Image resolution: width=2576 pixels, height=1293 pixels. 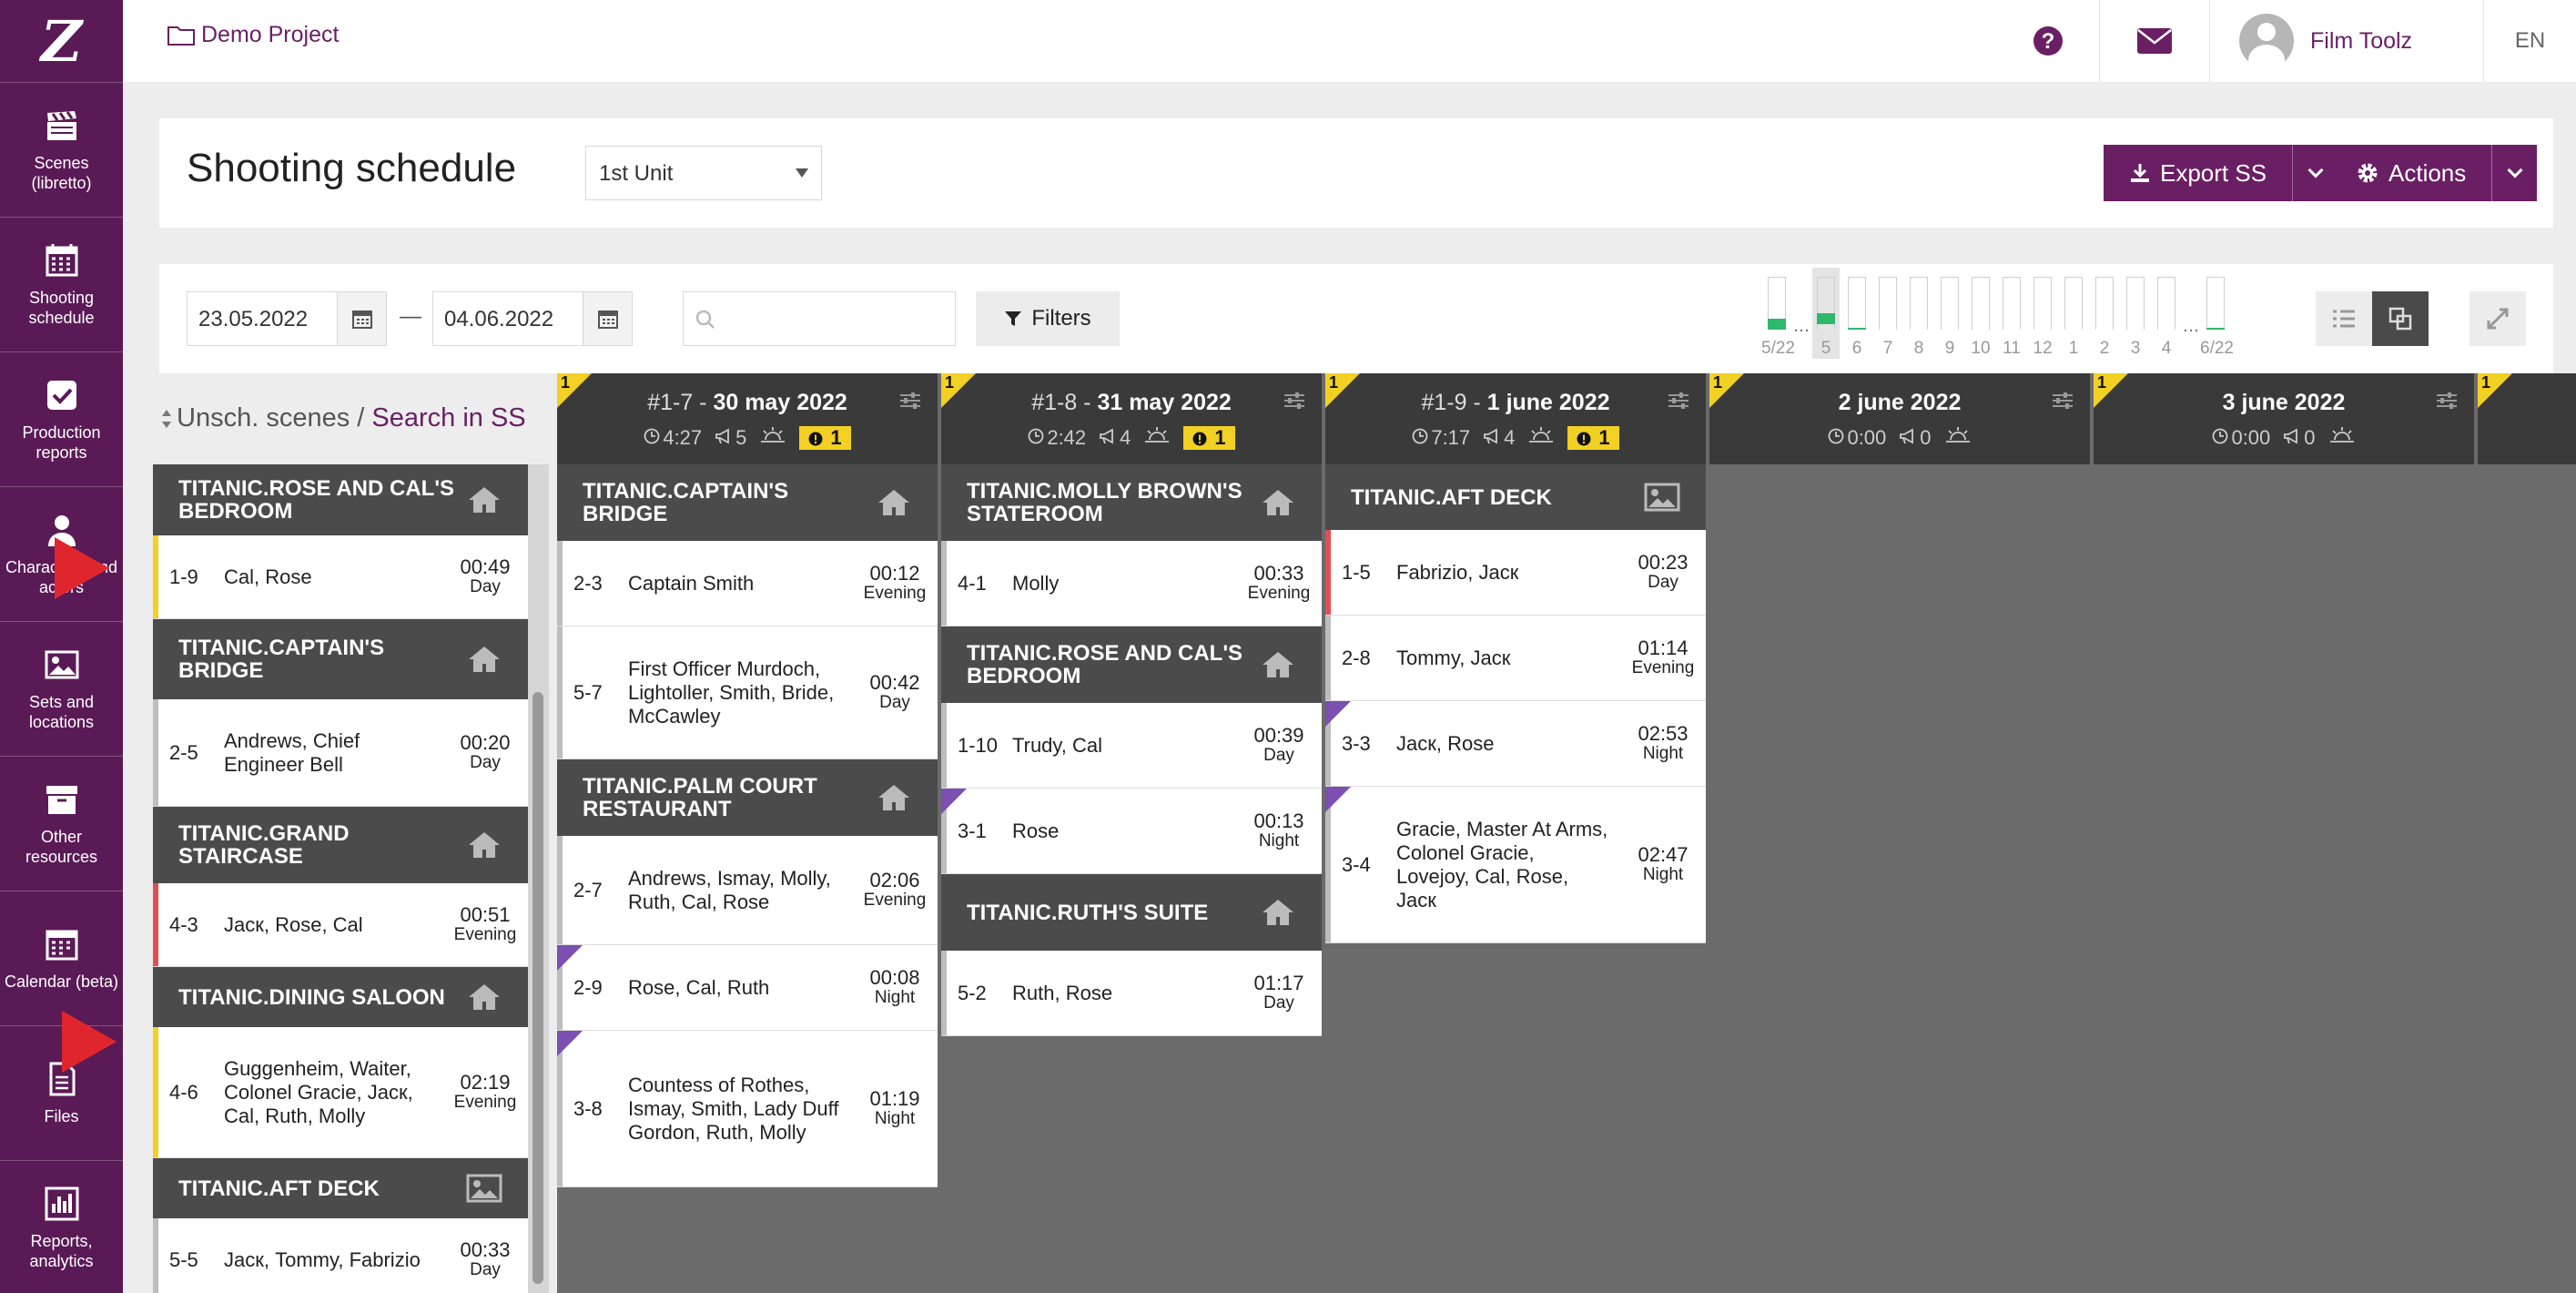 What do you see at coordinates (62, 958) in the screenshot?
I see `sidebar-item-calendar-beta: Calendar (beta)` at bounding box center [62, 958].